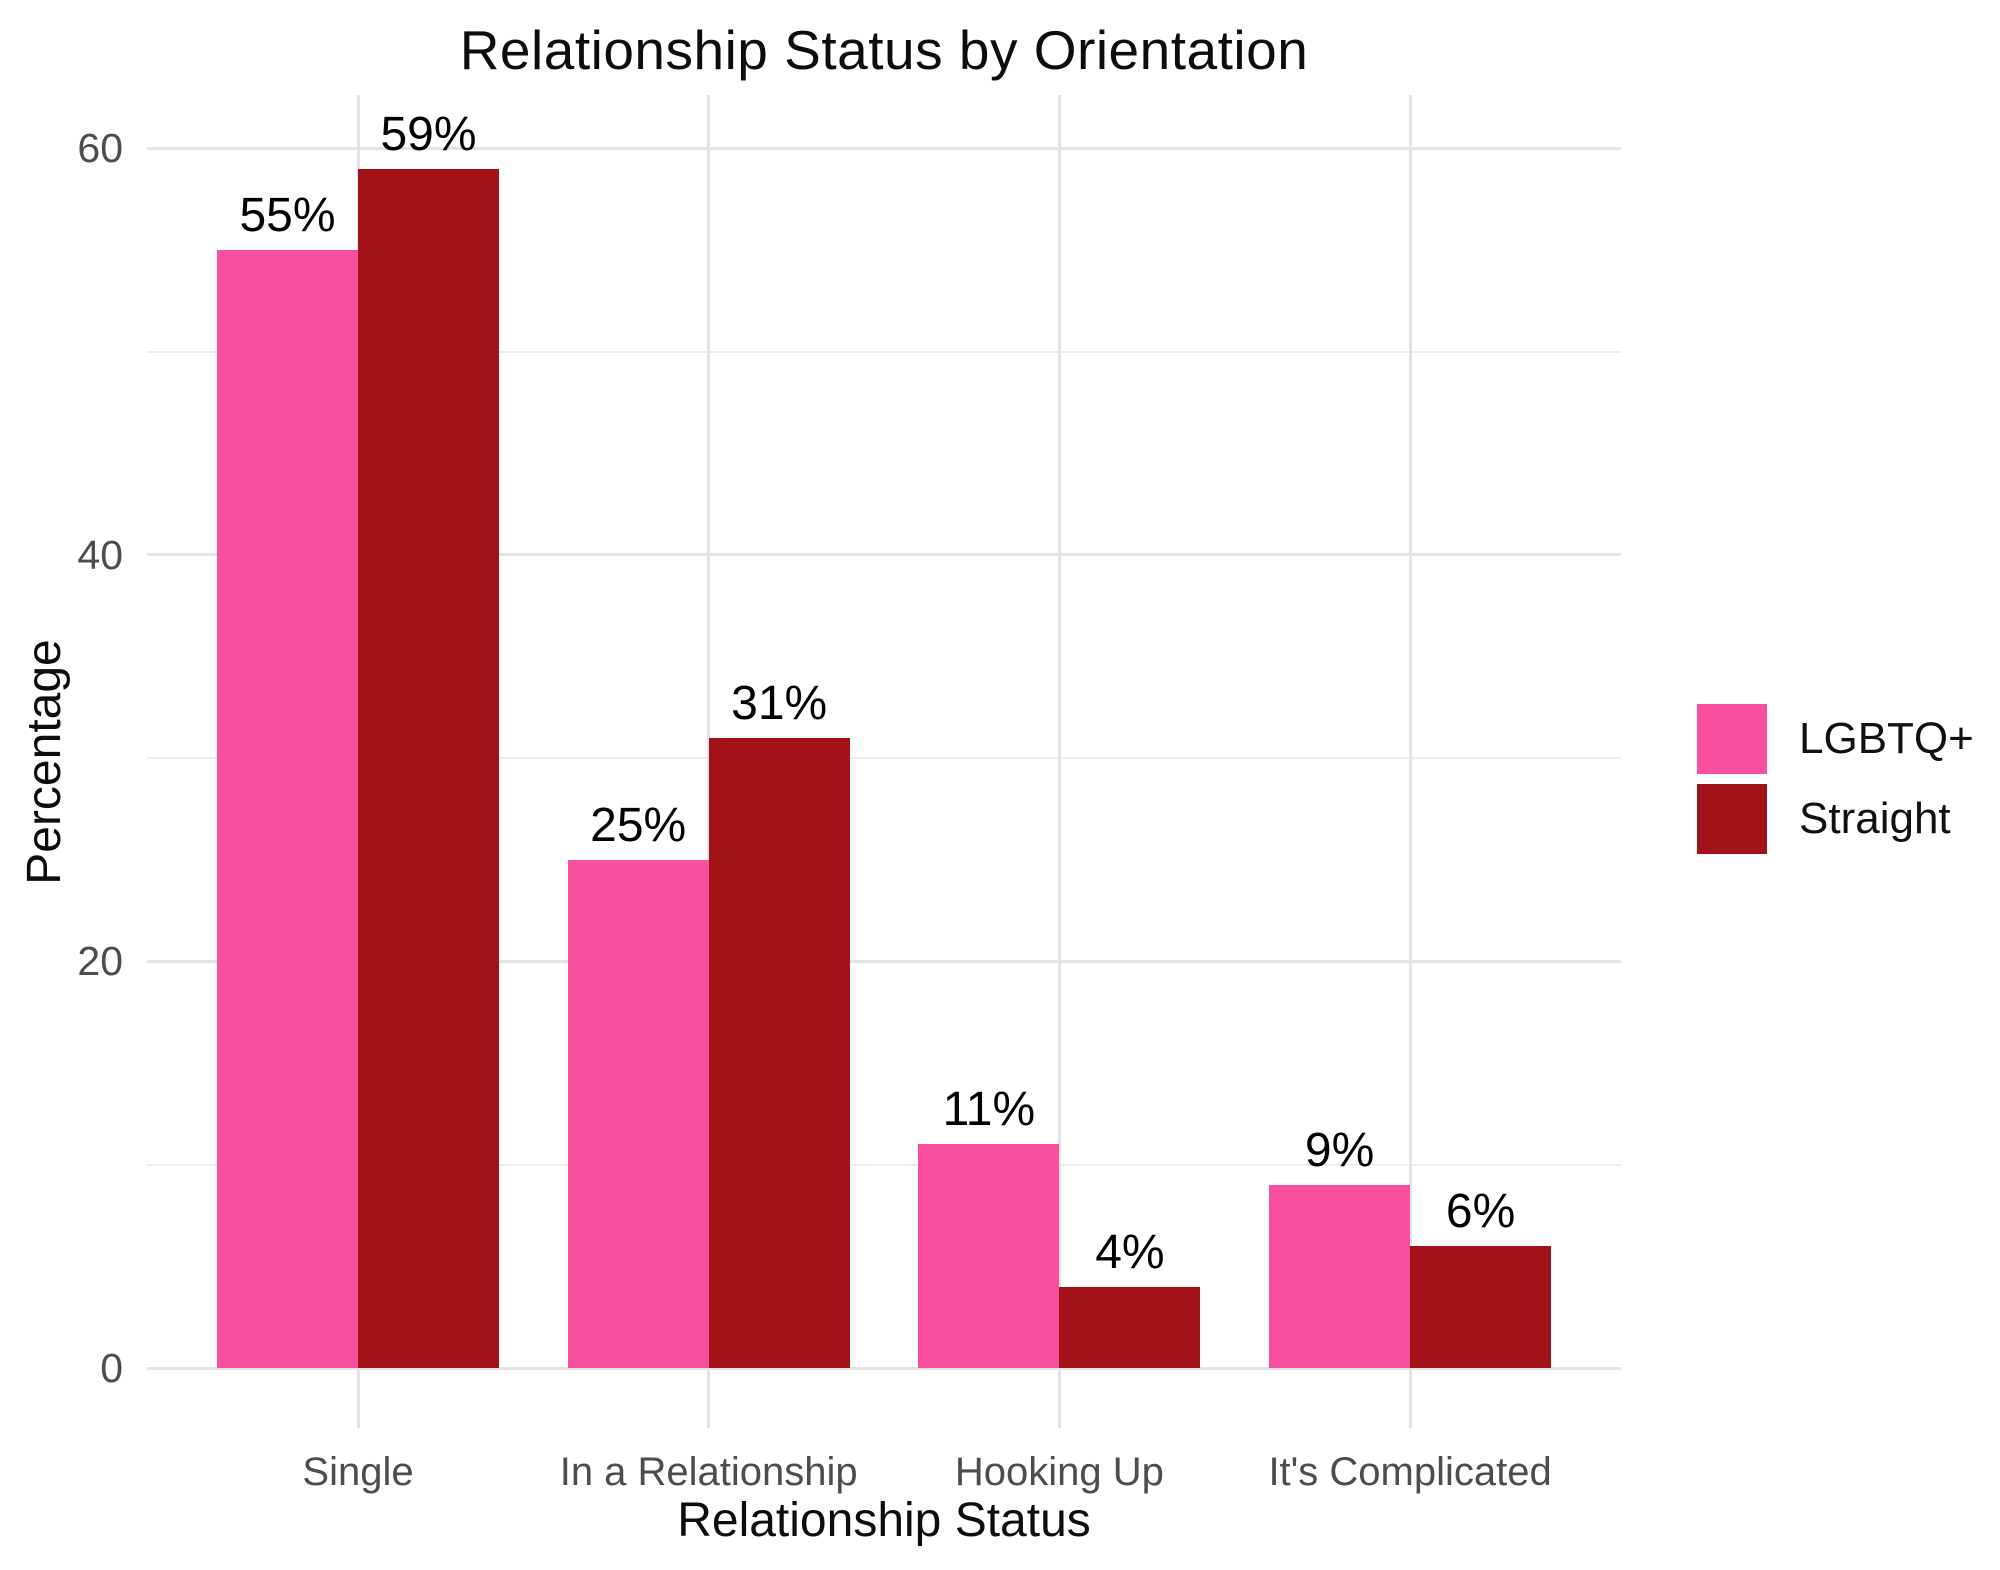 This screenshot has width=2000, height=1570. I want to click on bar-value-label: 4%, so click(1130, 1252).